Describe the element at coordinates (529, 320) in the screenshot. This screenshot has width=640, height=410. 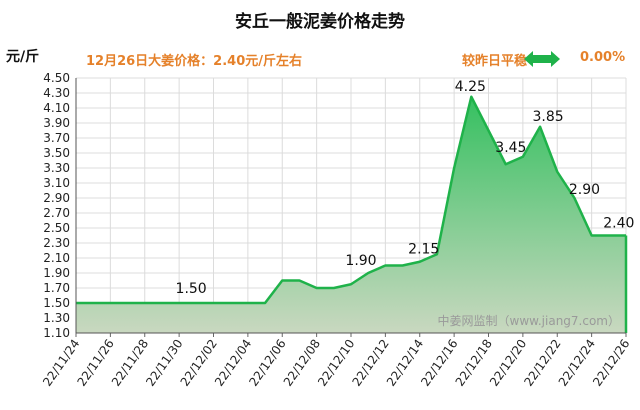
I see `watermark: 中姜网监制（www.jiang7.com）` at that location.